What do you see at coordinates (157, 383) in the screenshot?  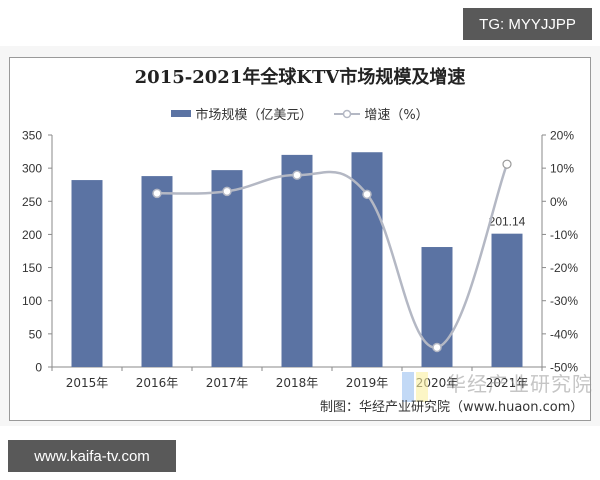 I see `svg-text: 2016年` at bounding box center [157, 383].